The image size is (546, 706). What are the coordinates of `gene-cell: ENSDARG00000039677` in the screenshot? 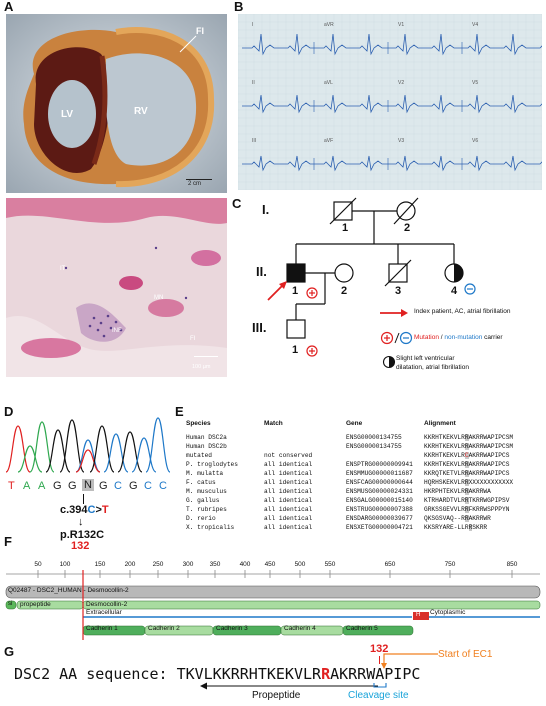 It's located at (379, 518).